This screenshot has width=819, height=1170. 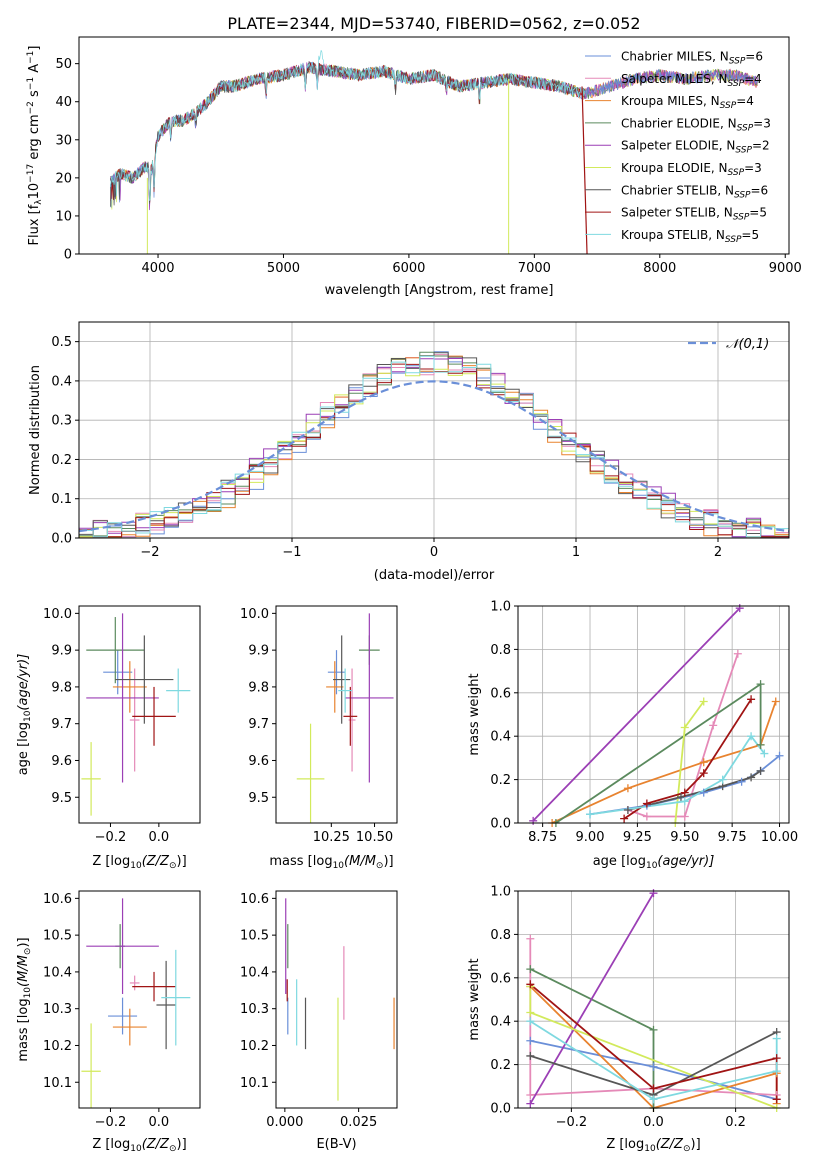 What do you see at coordinates (695, 147) in the screenshot?
I see `legend-label: Salpeter ELODIE, NSSP=2` at bounding box center [695, 147].